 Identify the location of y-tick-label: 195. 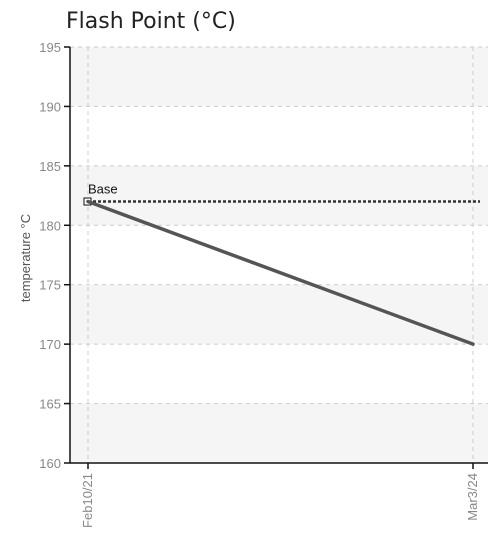
(50, 47).